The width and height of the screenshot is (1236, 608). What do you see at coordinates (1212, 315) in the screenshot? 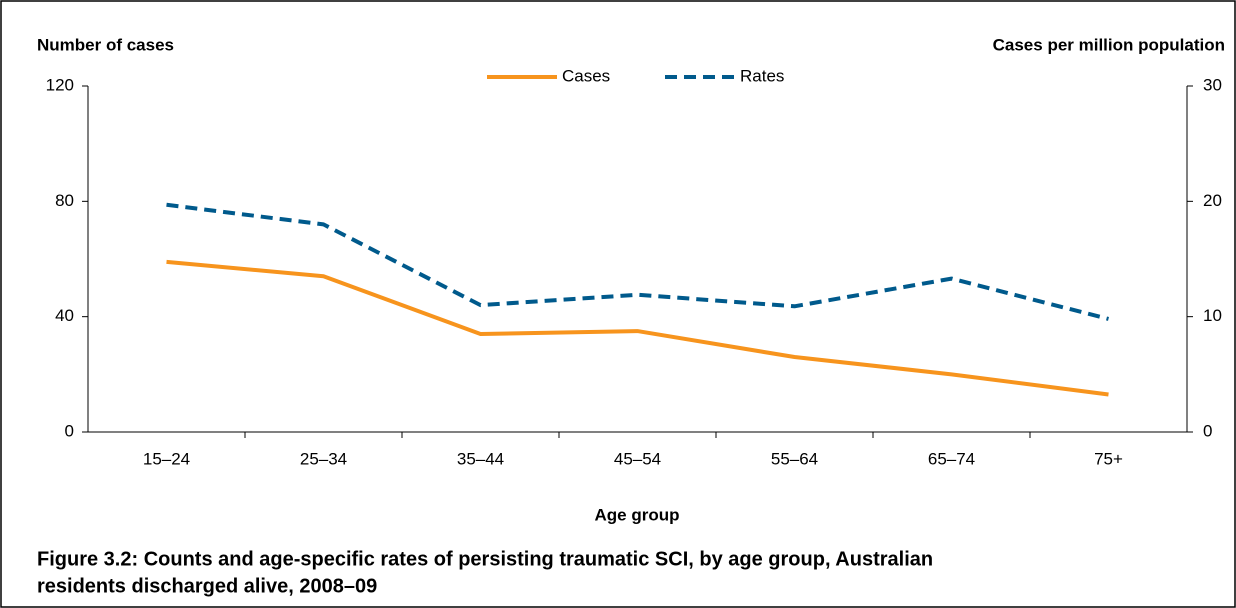
I see `y2-tick-label: 10` at bounding box center [1212, 315].